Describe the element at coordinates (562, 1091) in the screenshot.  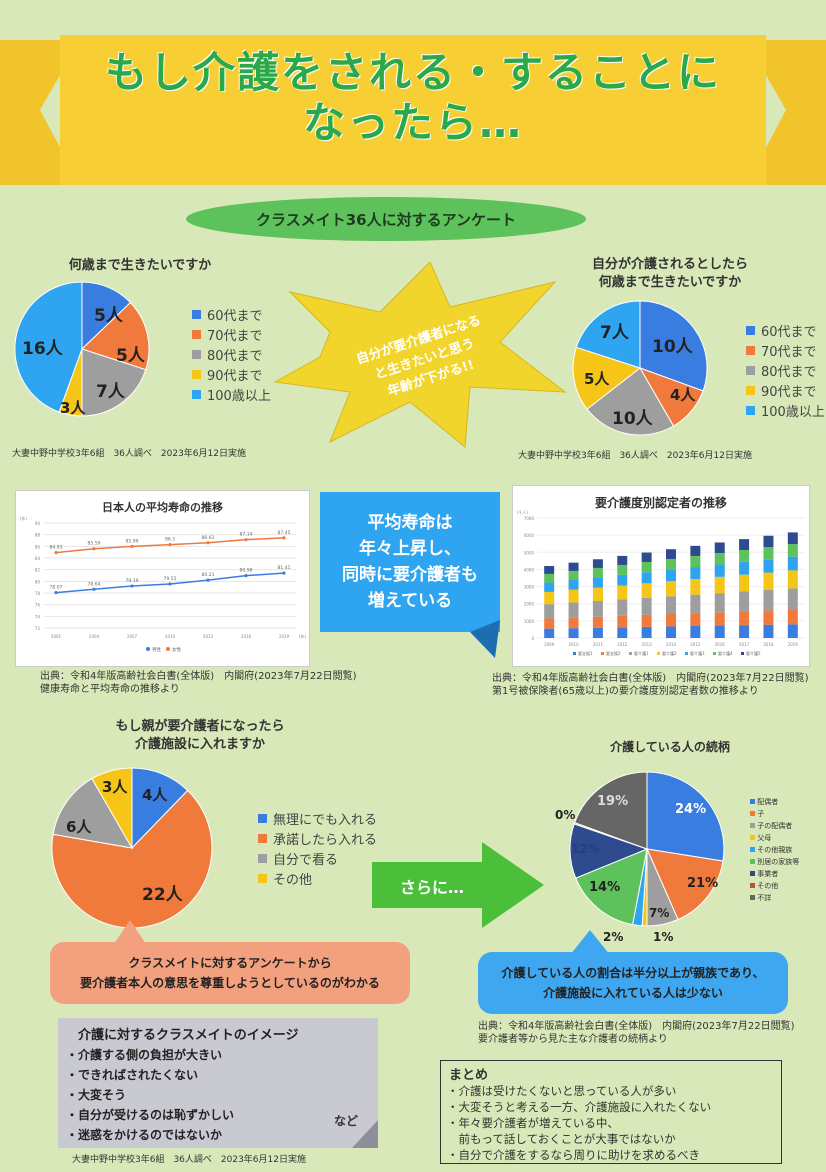
I see `summary-item: ・介護は受けたくないと思っている人が多い` at that location.